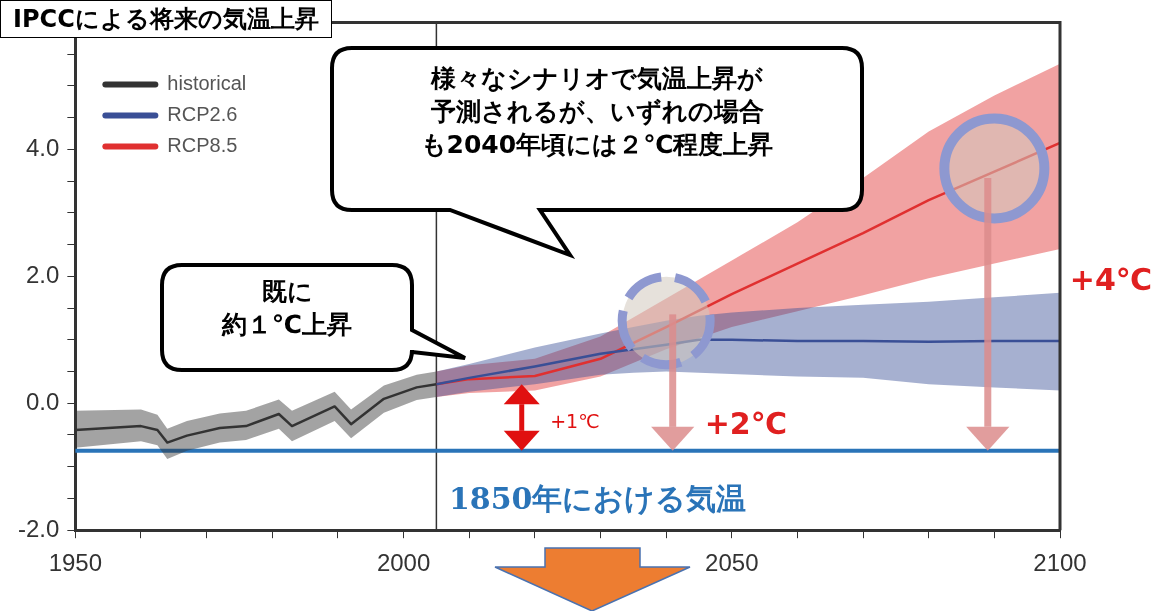 The image size is (1160, 611). Describe the element at coordinates (42, 147) in the screenshot. I see `y-tick-label: 4.0` at that location.